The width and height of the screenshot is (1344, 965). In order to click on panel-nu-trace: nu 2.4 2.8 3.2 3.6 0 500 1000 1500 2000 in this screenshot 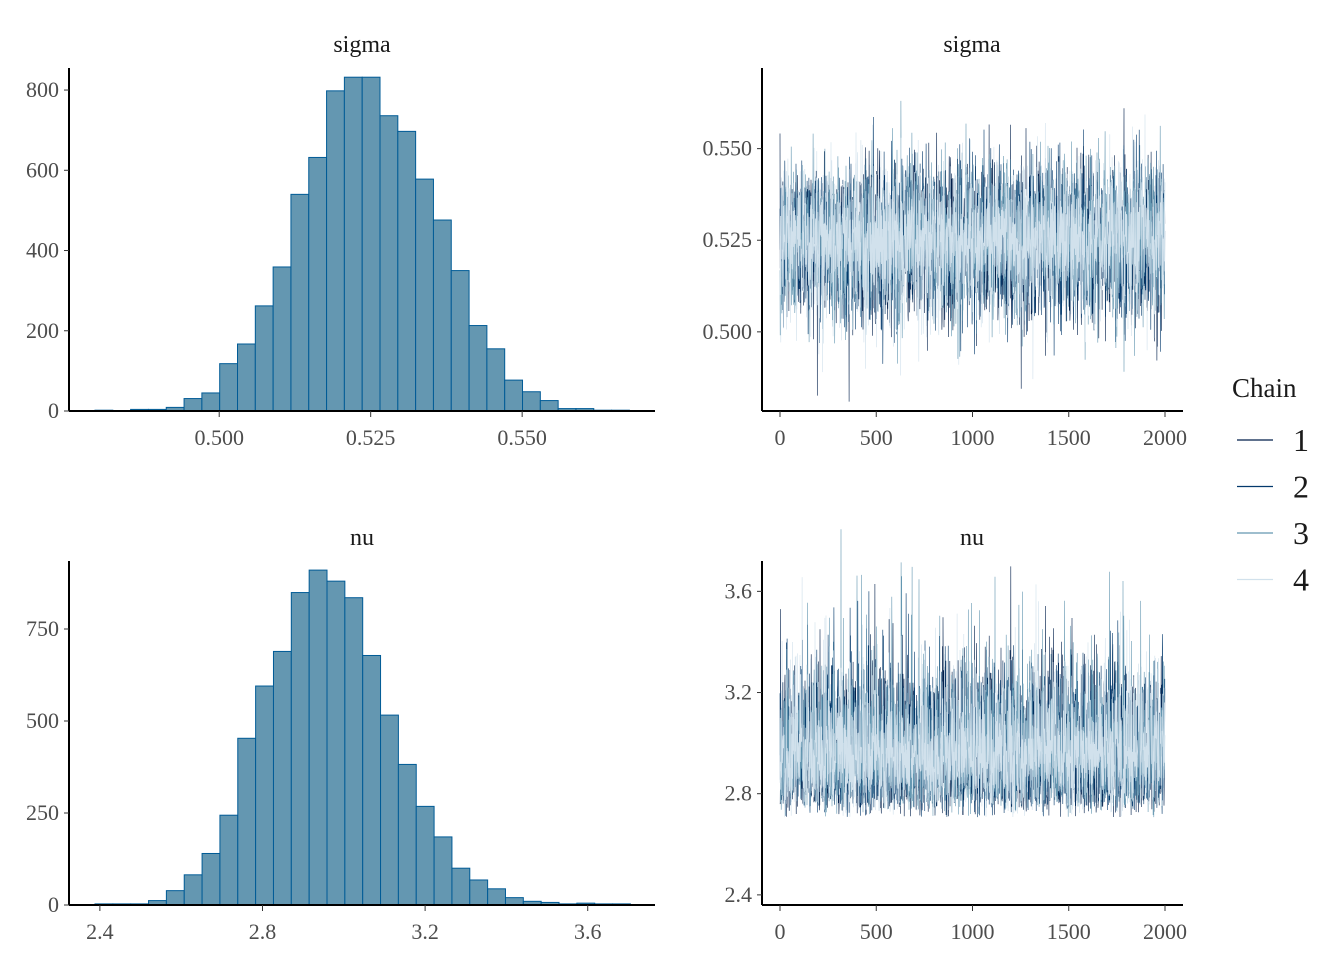, I will do `click(956, 734)`.